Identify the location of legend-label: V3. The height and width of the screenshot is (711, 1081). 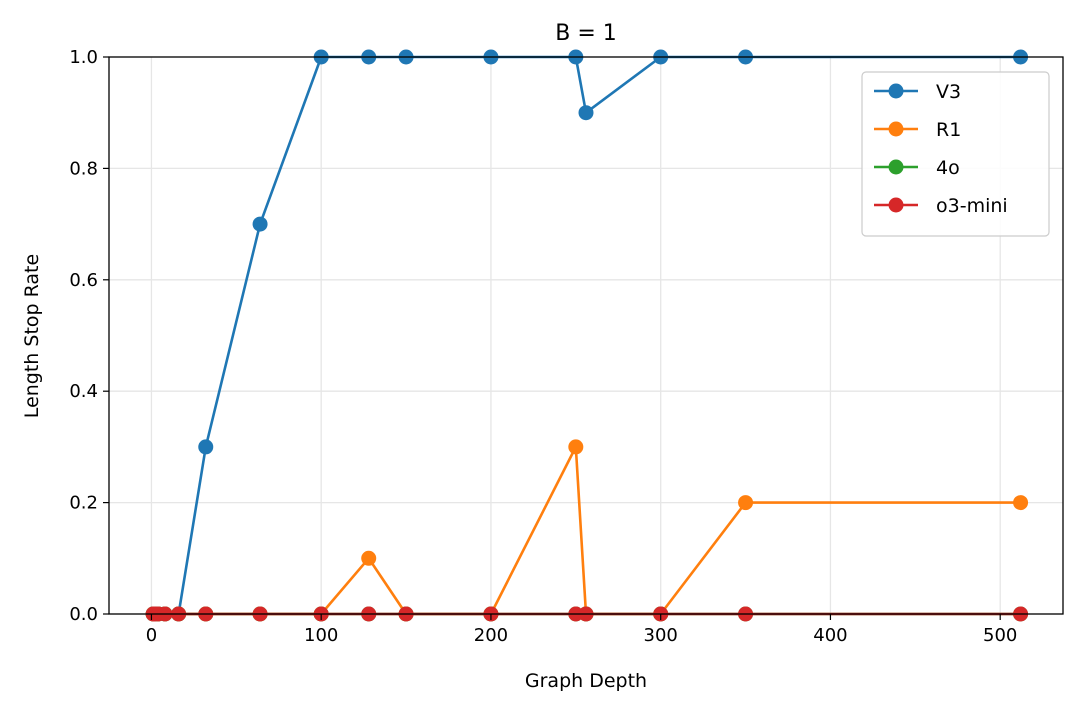
(948, 92).